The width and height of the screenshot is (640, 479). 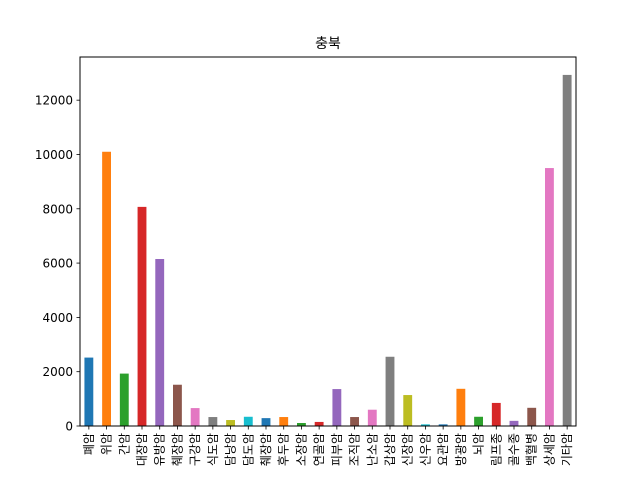 I want to click on x-tick-label: 갑상암, so click(x=390, y=449).